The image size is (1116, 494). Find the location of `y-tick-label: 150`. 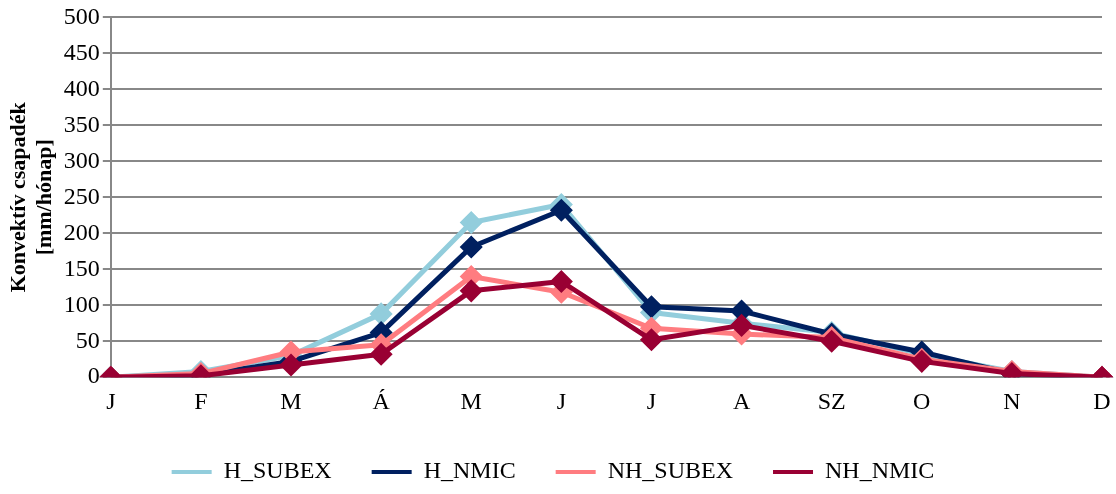

y-tick-label: 150 is located at coordinates (81, 267).